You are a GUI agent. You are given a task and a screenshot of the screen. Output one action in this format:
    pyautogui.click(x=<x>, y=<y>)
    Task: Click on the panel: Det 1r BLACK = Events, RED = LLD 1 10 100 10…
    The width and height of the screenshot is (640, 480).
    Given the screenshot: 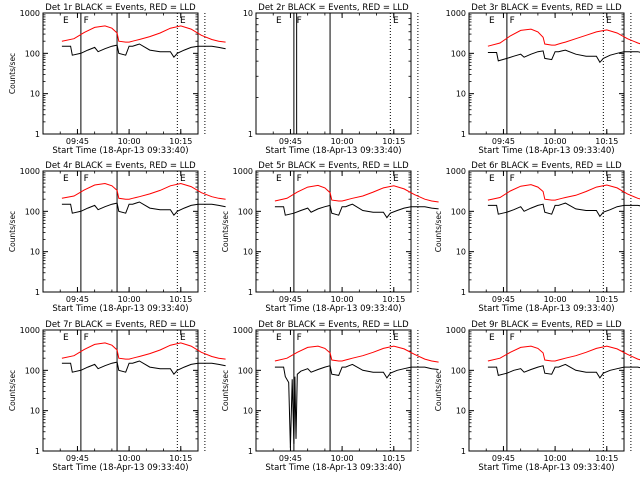 What is the action you would take?
    pyautogui.click(x=117, y=79)
    